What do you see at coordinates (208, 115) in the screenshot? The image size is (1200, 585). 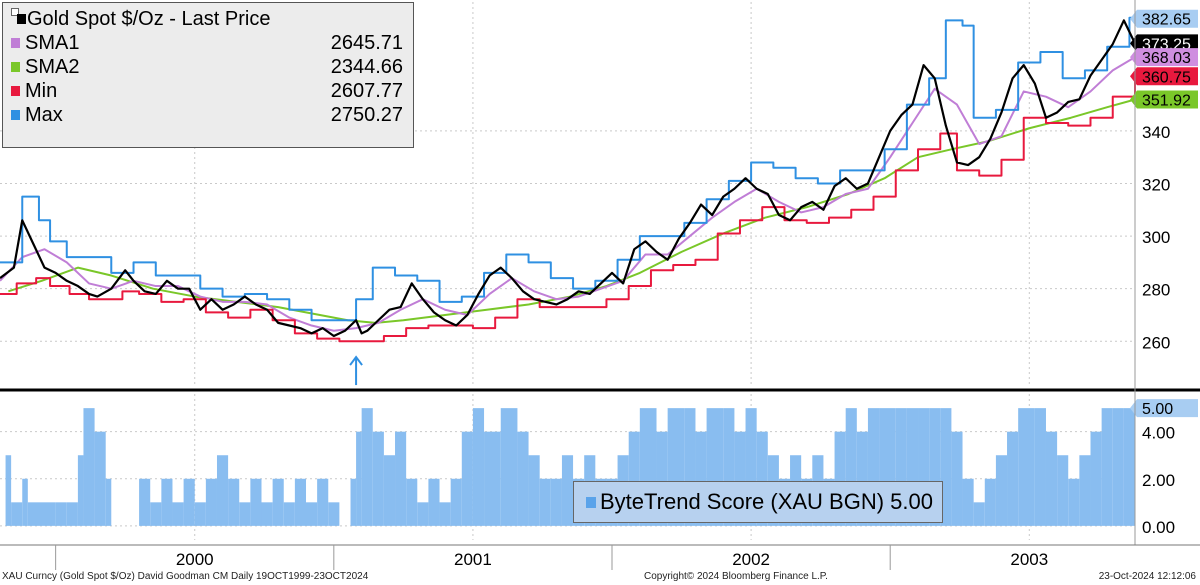 I see `legend-row-max: Max 2750.27` at bounding box center [208, 115].